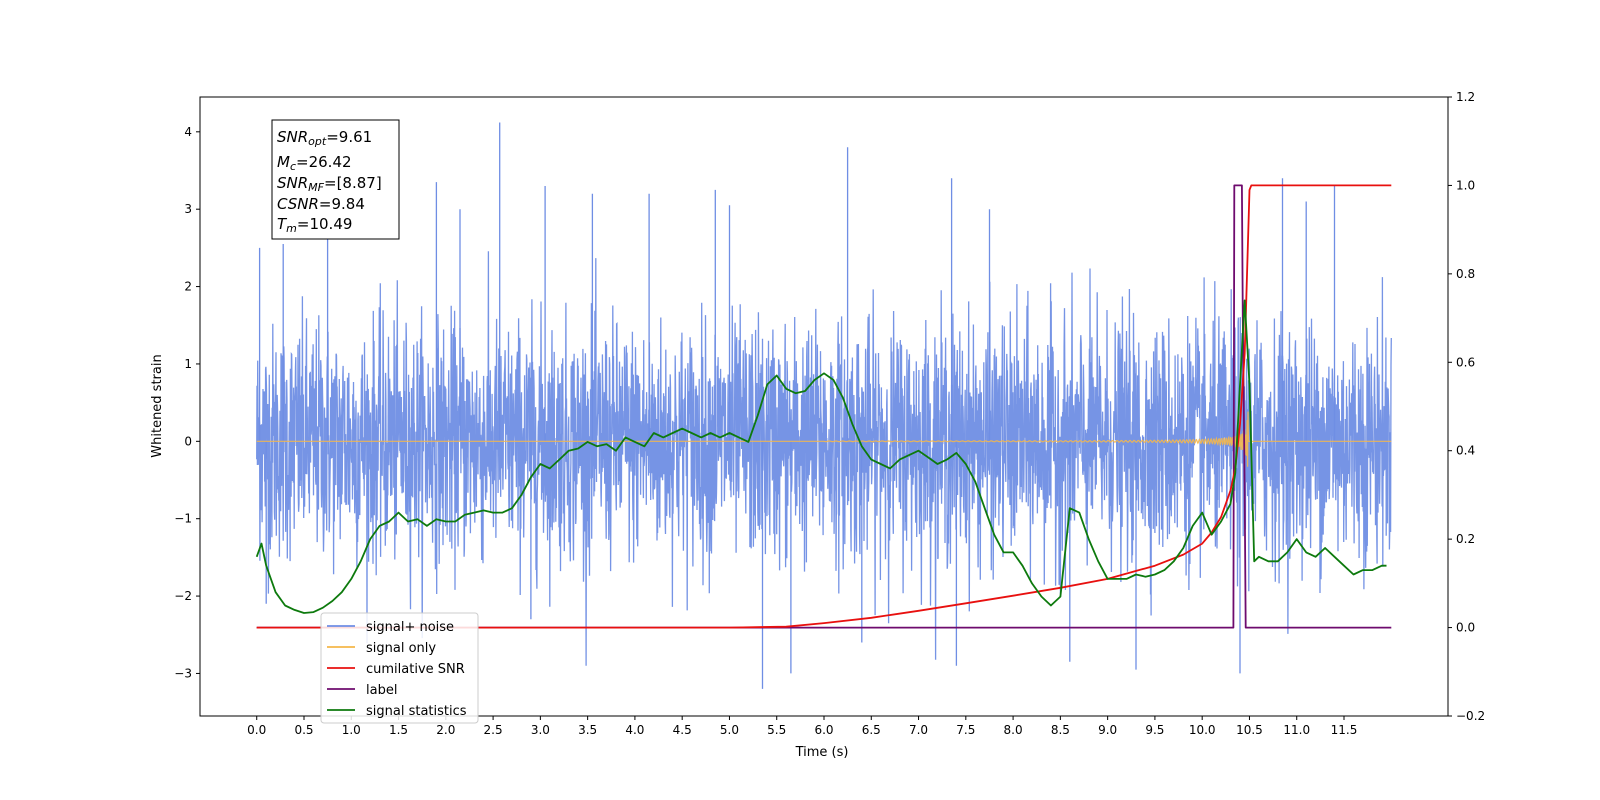  Describe the element at coordinates (1013, 730) in the screenshot. I see `x-tick-label: 8.0` at that location.